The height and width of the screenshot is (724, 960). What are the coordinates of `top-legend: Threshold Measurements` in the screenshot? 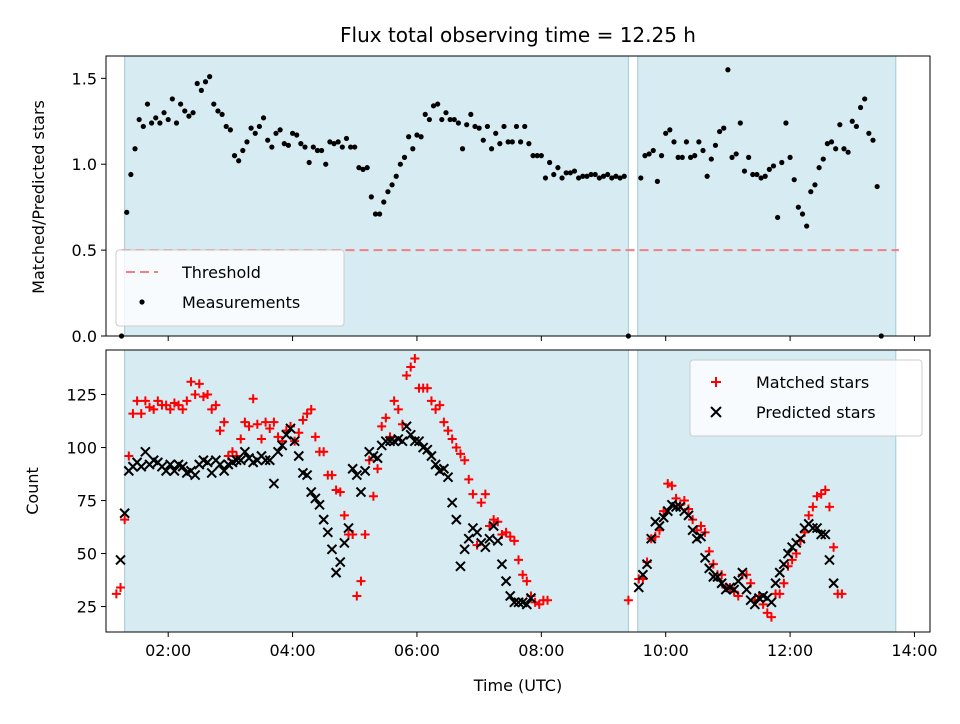 It's located at (230, 288).